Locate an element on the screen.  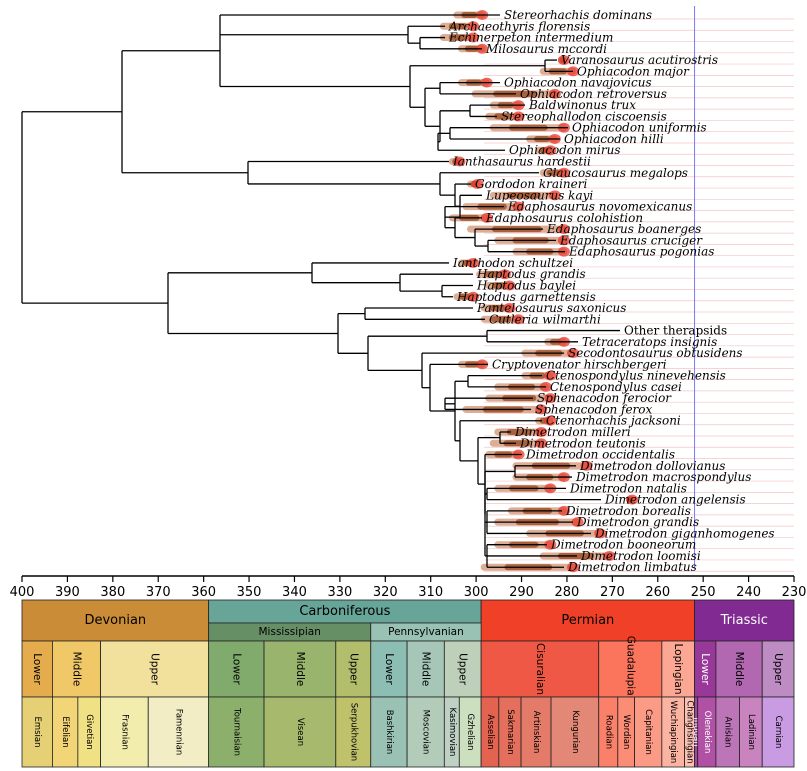
axis-tick-label: 270 is located at coordinates (612, 592).